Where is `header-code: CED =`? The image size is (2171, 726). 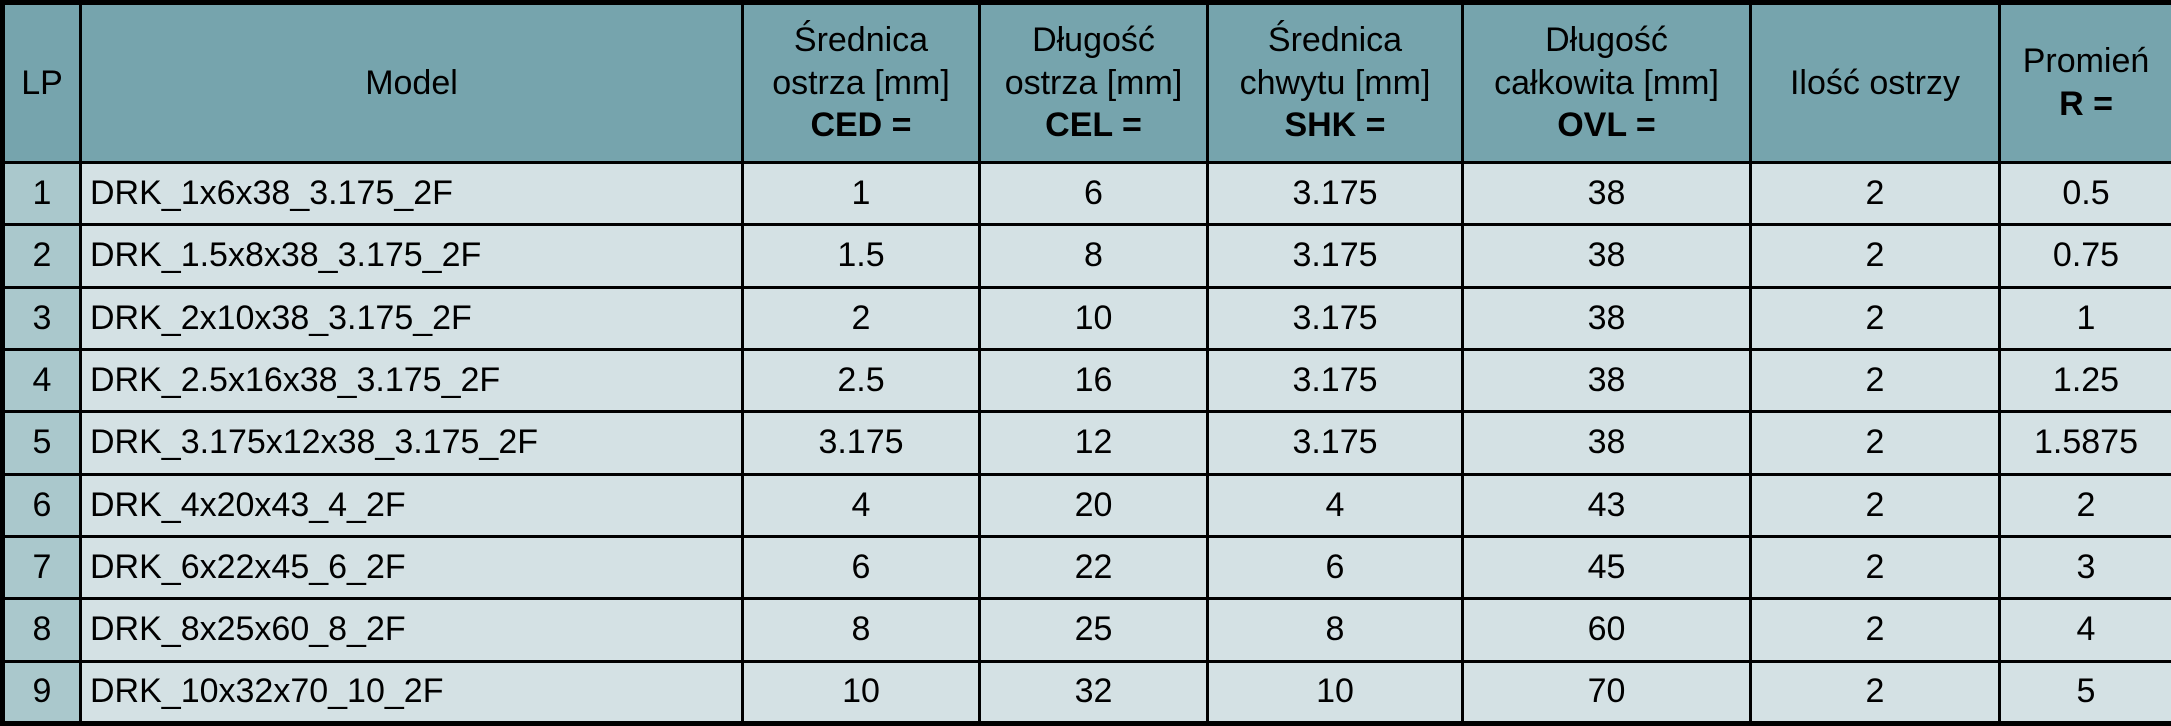 header-code: CED = is located at coordinates (861, 125).